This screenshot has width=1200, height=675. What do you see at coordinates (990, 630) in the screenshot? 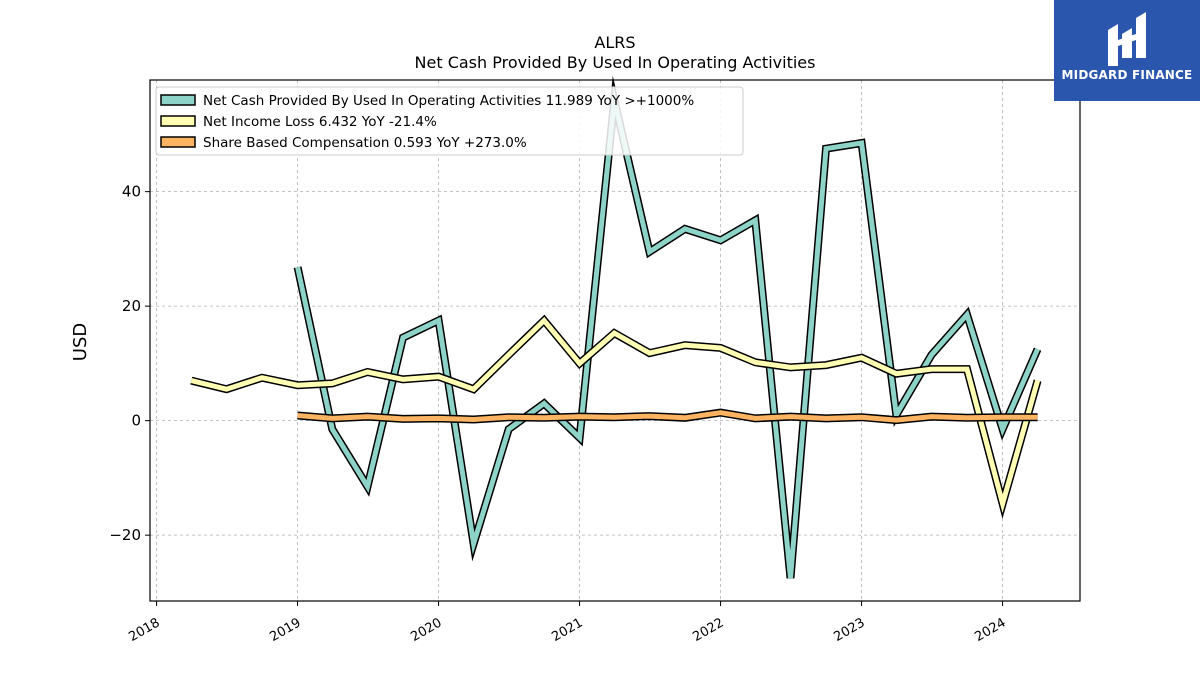
I see `x-tick-label: 2024` at bounding box center [990, 630].